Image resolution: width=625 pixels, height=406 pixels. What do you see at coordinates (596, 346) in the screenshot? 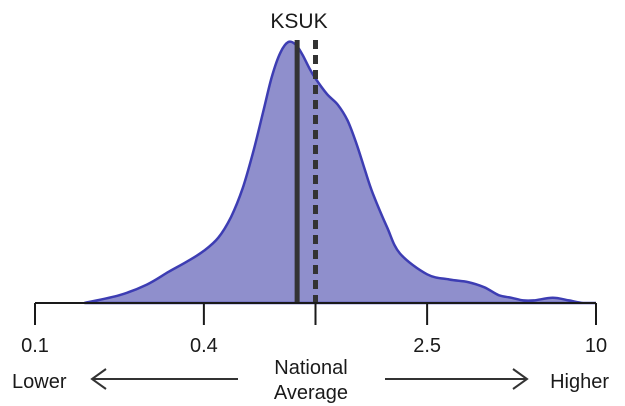
I see `x-tick-label: 10` at bounding box center [596, 346].